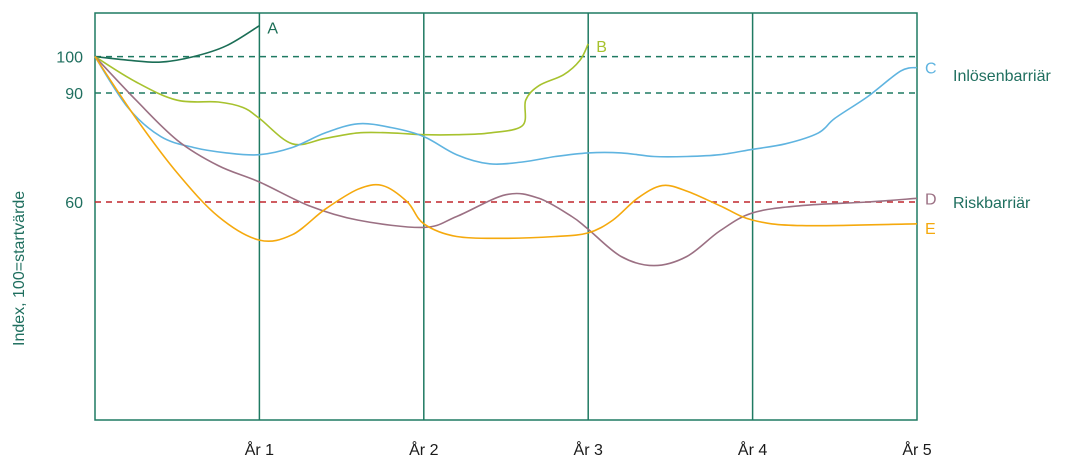 The image size is (1085, 457). Describe the element at coordinates (74, 203) in the screenshot. I see `y-tick-label: 60` at that location.